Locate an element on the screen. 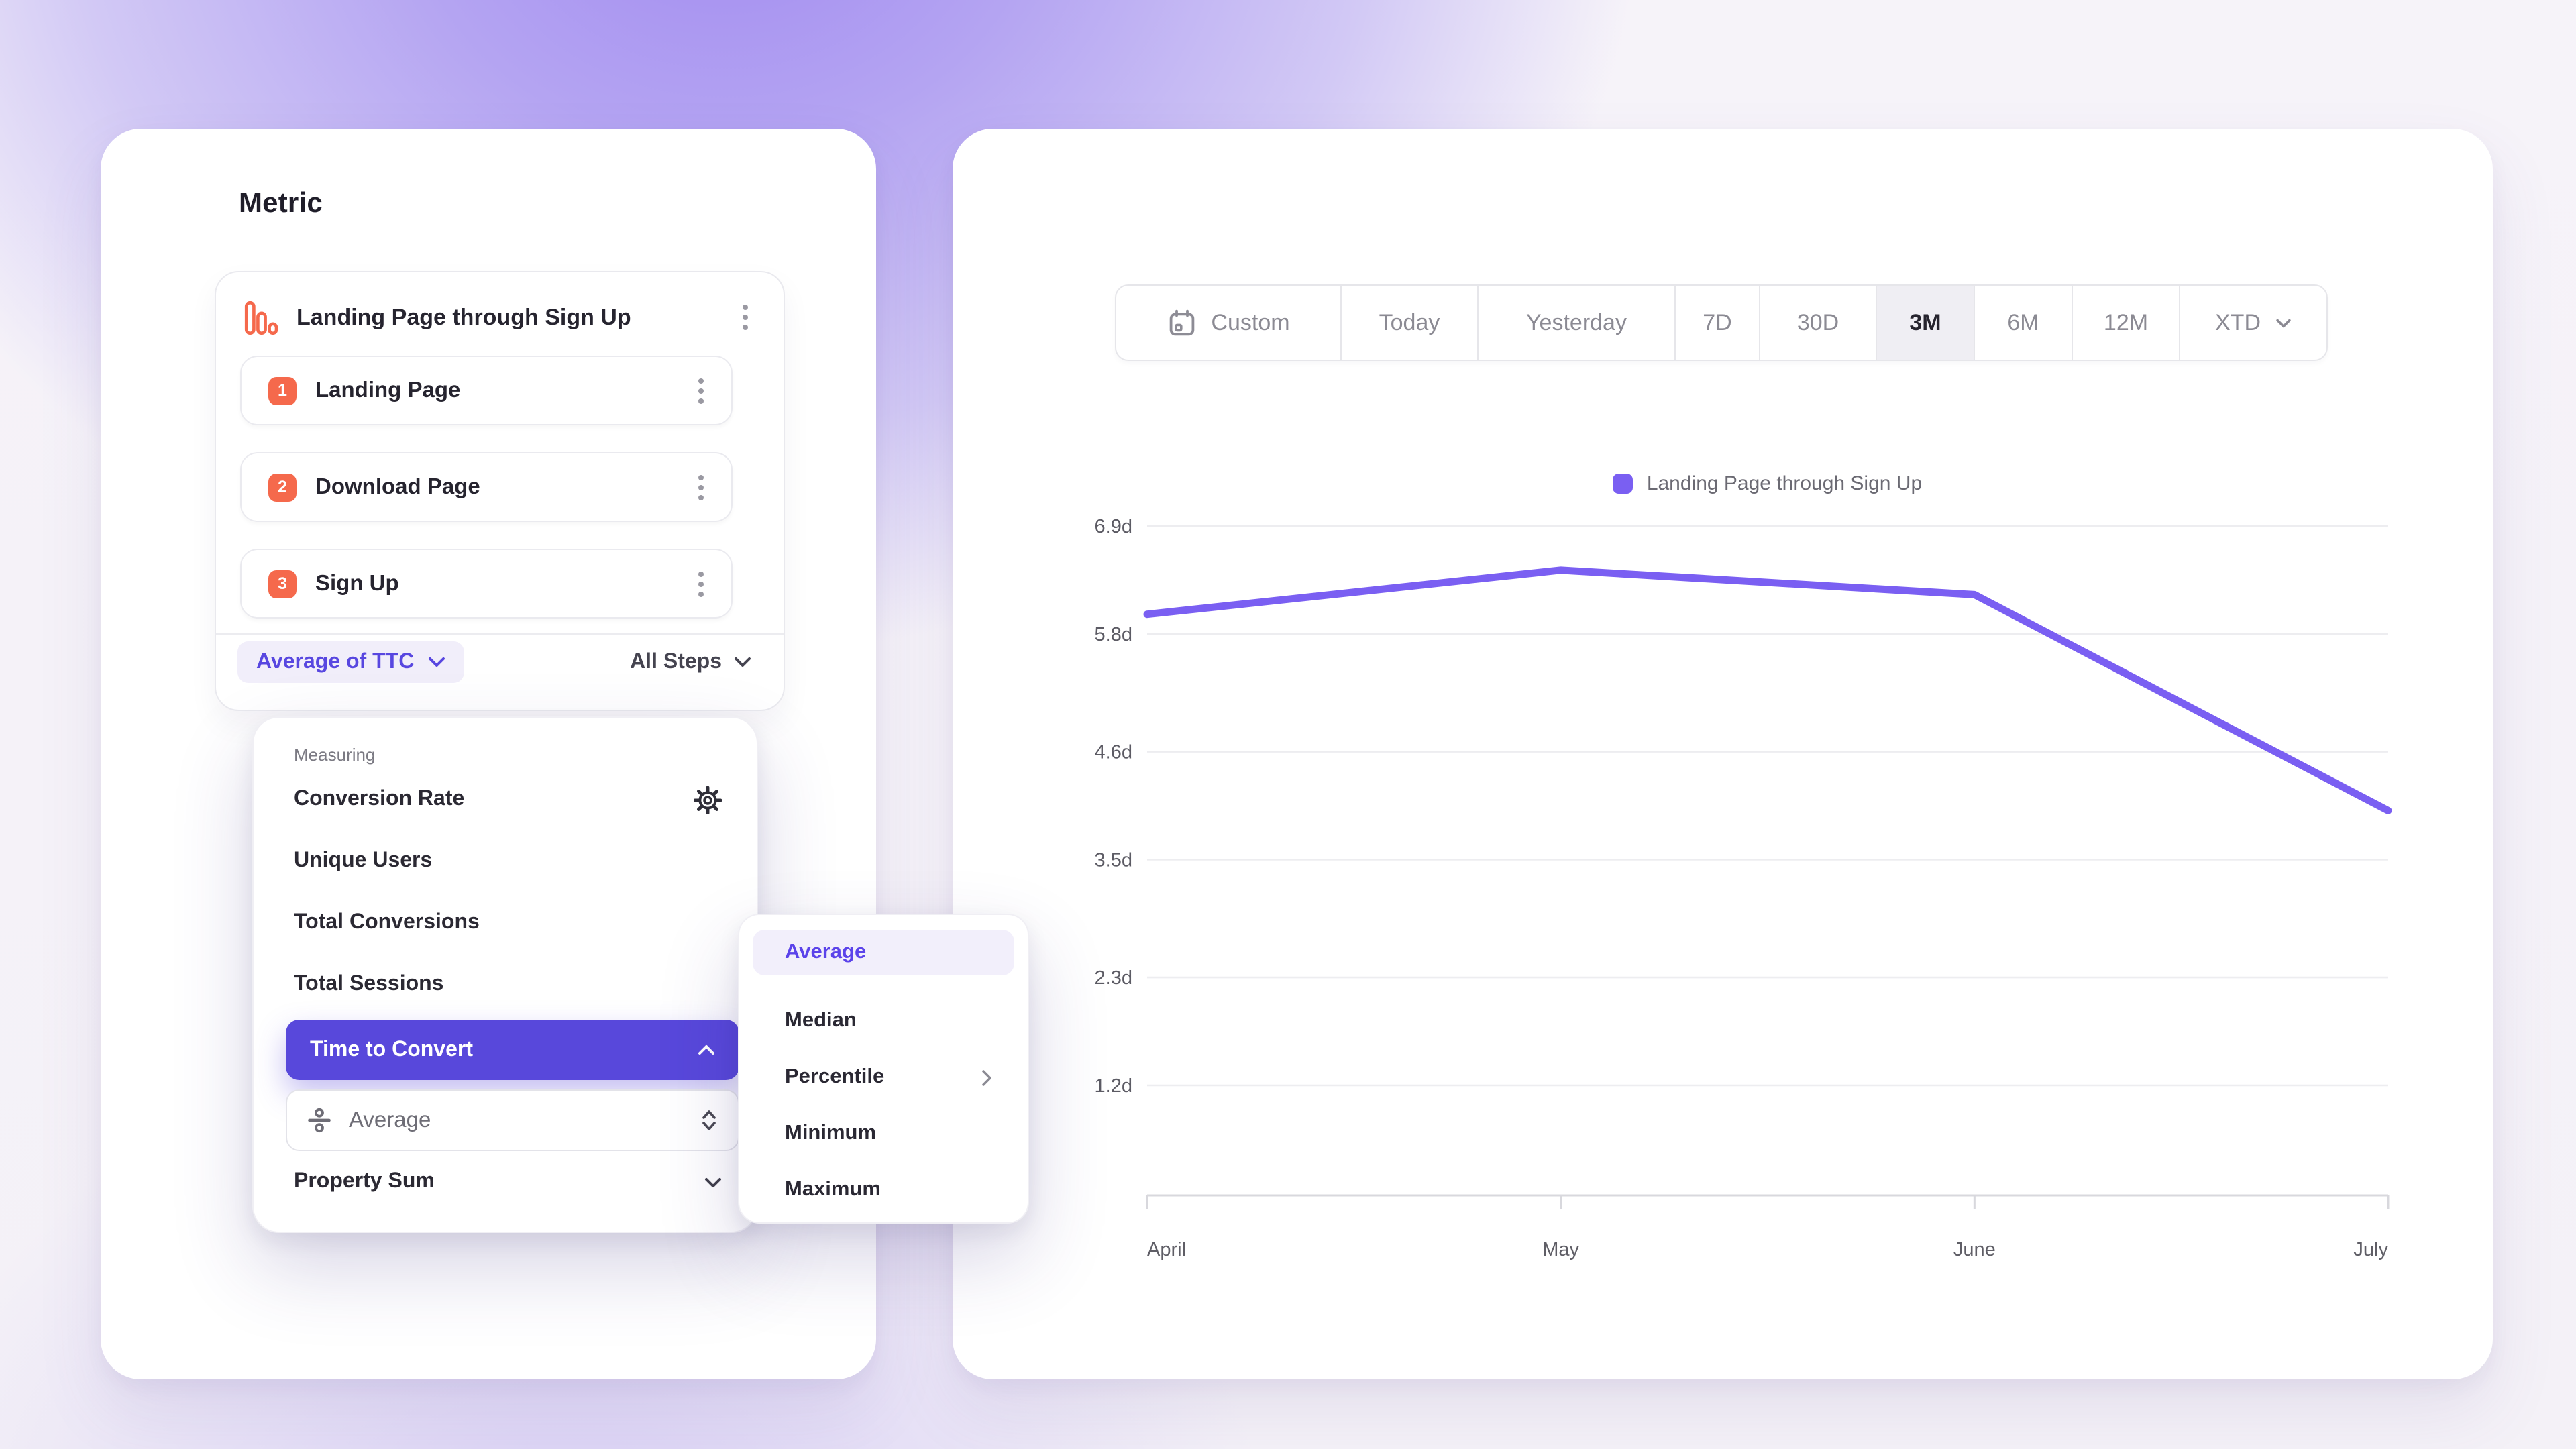 The width and height of the screenshot is (2576, 1449). date-option-today: Today is located at coordinates (1410, 323).